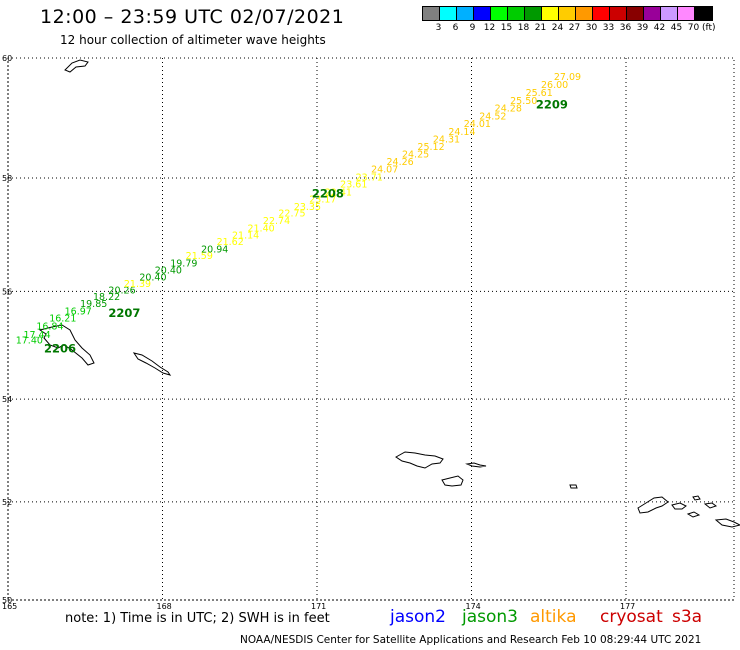 The width and height of the screenshot is (740, 650). What do you see at coordinates (553, 617) in the screenshot?
I see `satellite-name-altika: altika` at bounding box center [553, 617].